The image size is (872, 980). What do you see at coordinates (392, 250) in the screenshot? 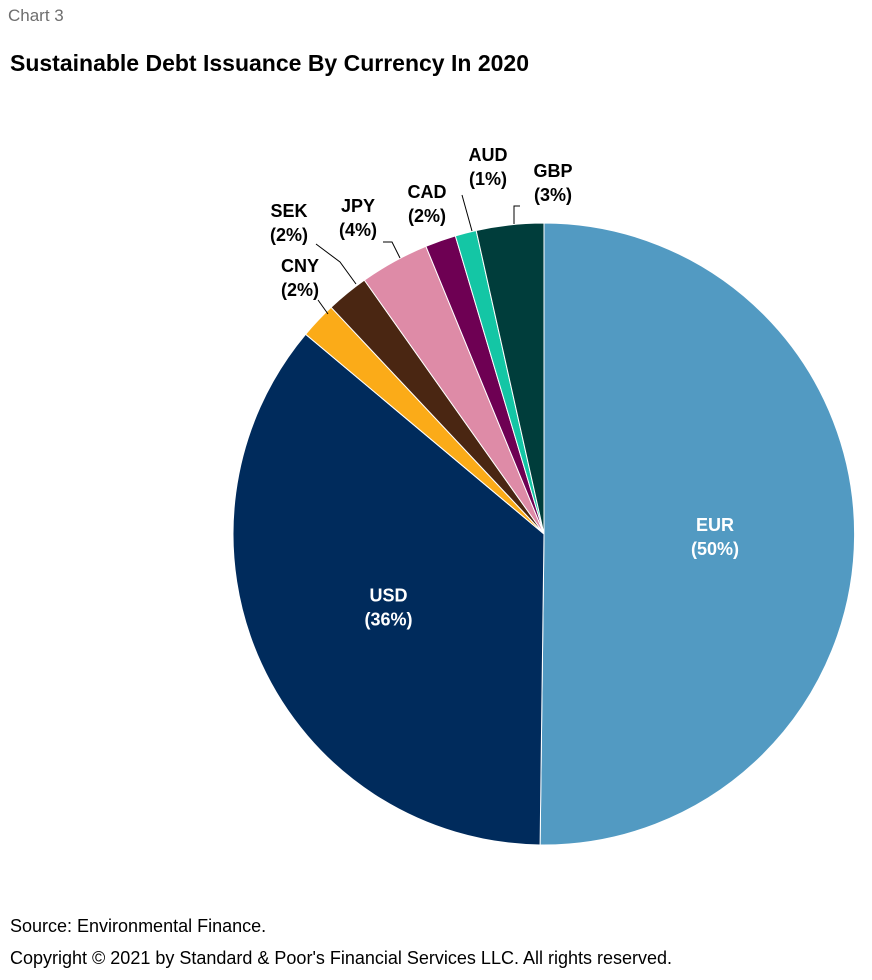
I see `leader-line-jpy` at bounding box center [392, 250].